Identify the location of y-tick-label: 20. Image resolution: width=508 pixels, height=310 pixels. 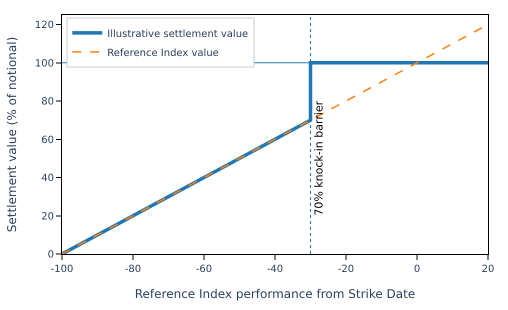
(47, 216).